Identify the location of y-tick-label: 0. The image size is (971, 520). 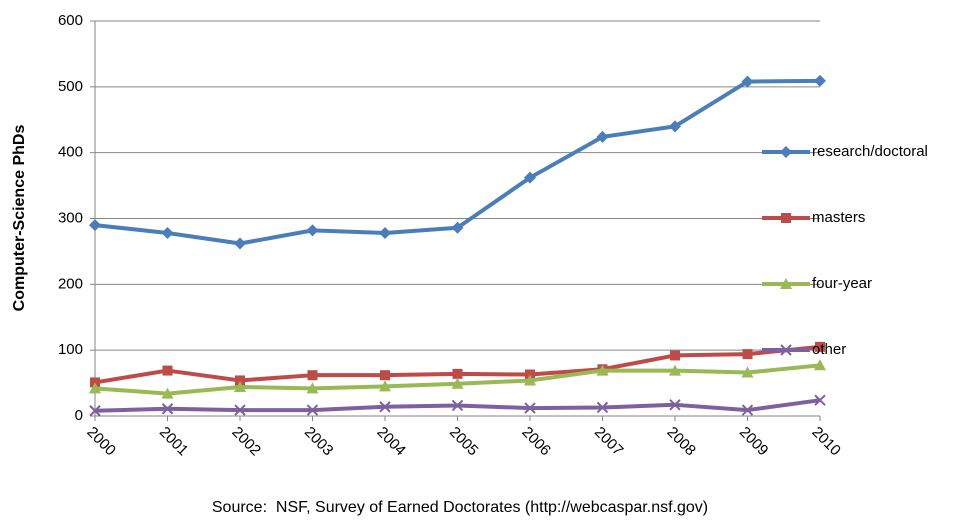
(79, 415).